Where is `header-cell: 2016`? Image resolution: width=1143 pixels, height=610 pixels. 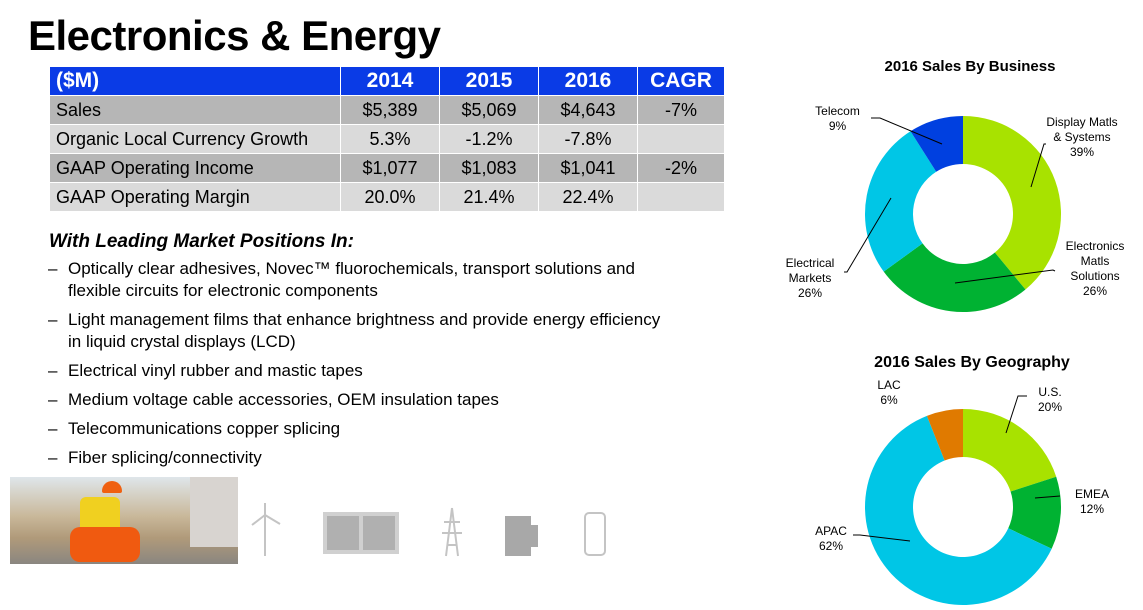
header-cell: 2016 is located at coordinates (588, 81).